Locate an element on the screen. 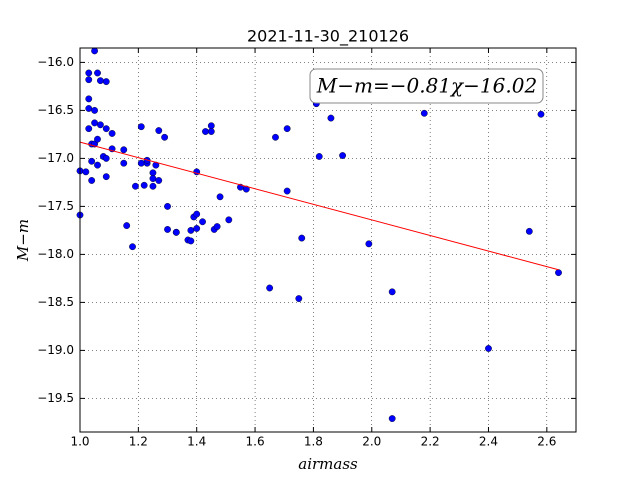  y-tick-label: −16.0 is located at coordinates (55, 62).